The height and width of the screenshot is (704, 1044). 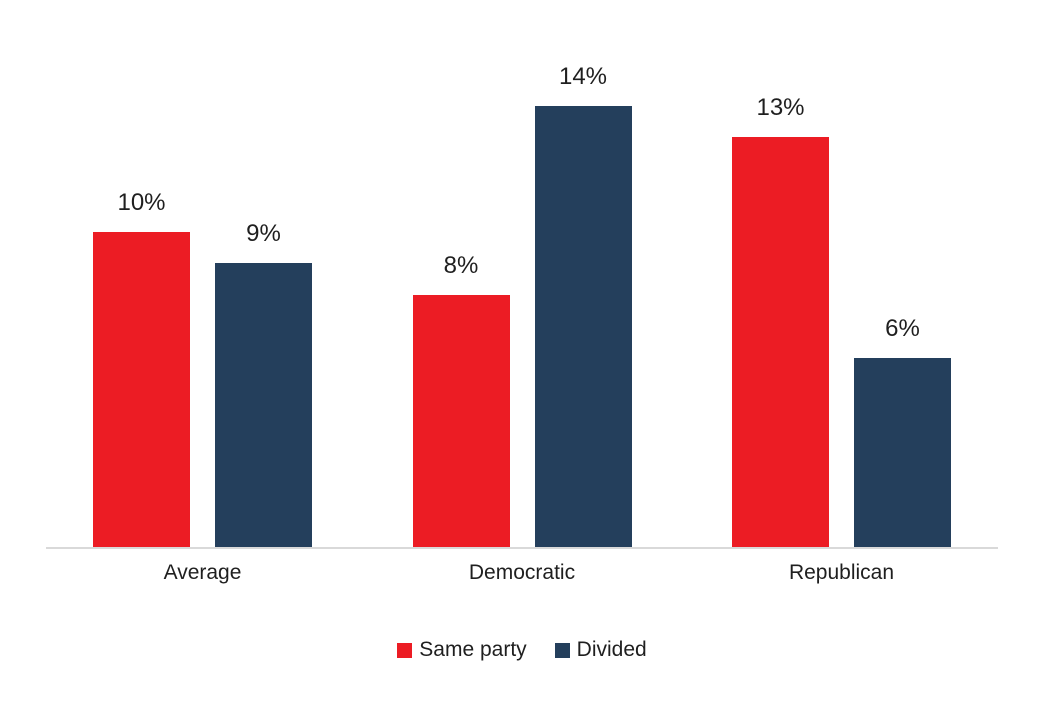 What do you see at coordinates (841, 321) in the screenshot?
I see `bar-group-republican: 13% 6%` at bounding box center [841, 321].